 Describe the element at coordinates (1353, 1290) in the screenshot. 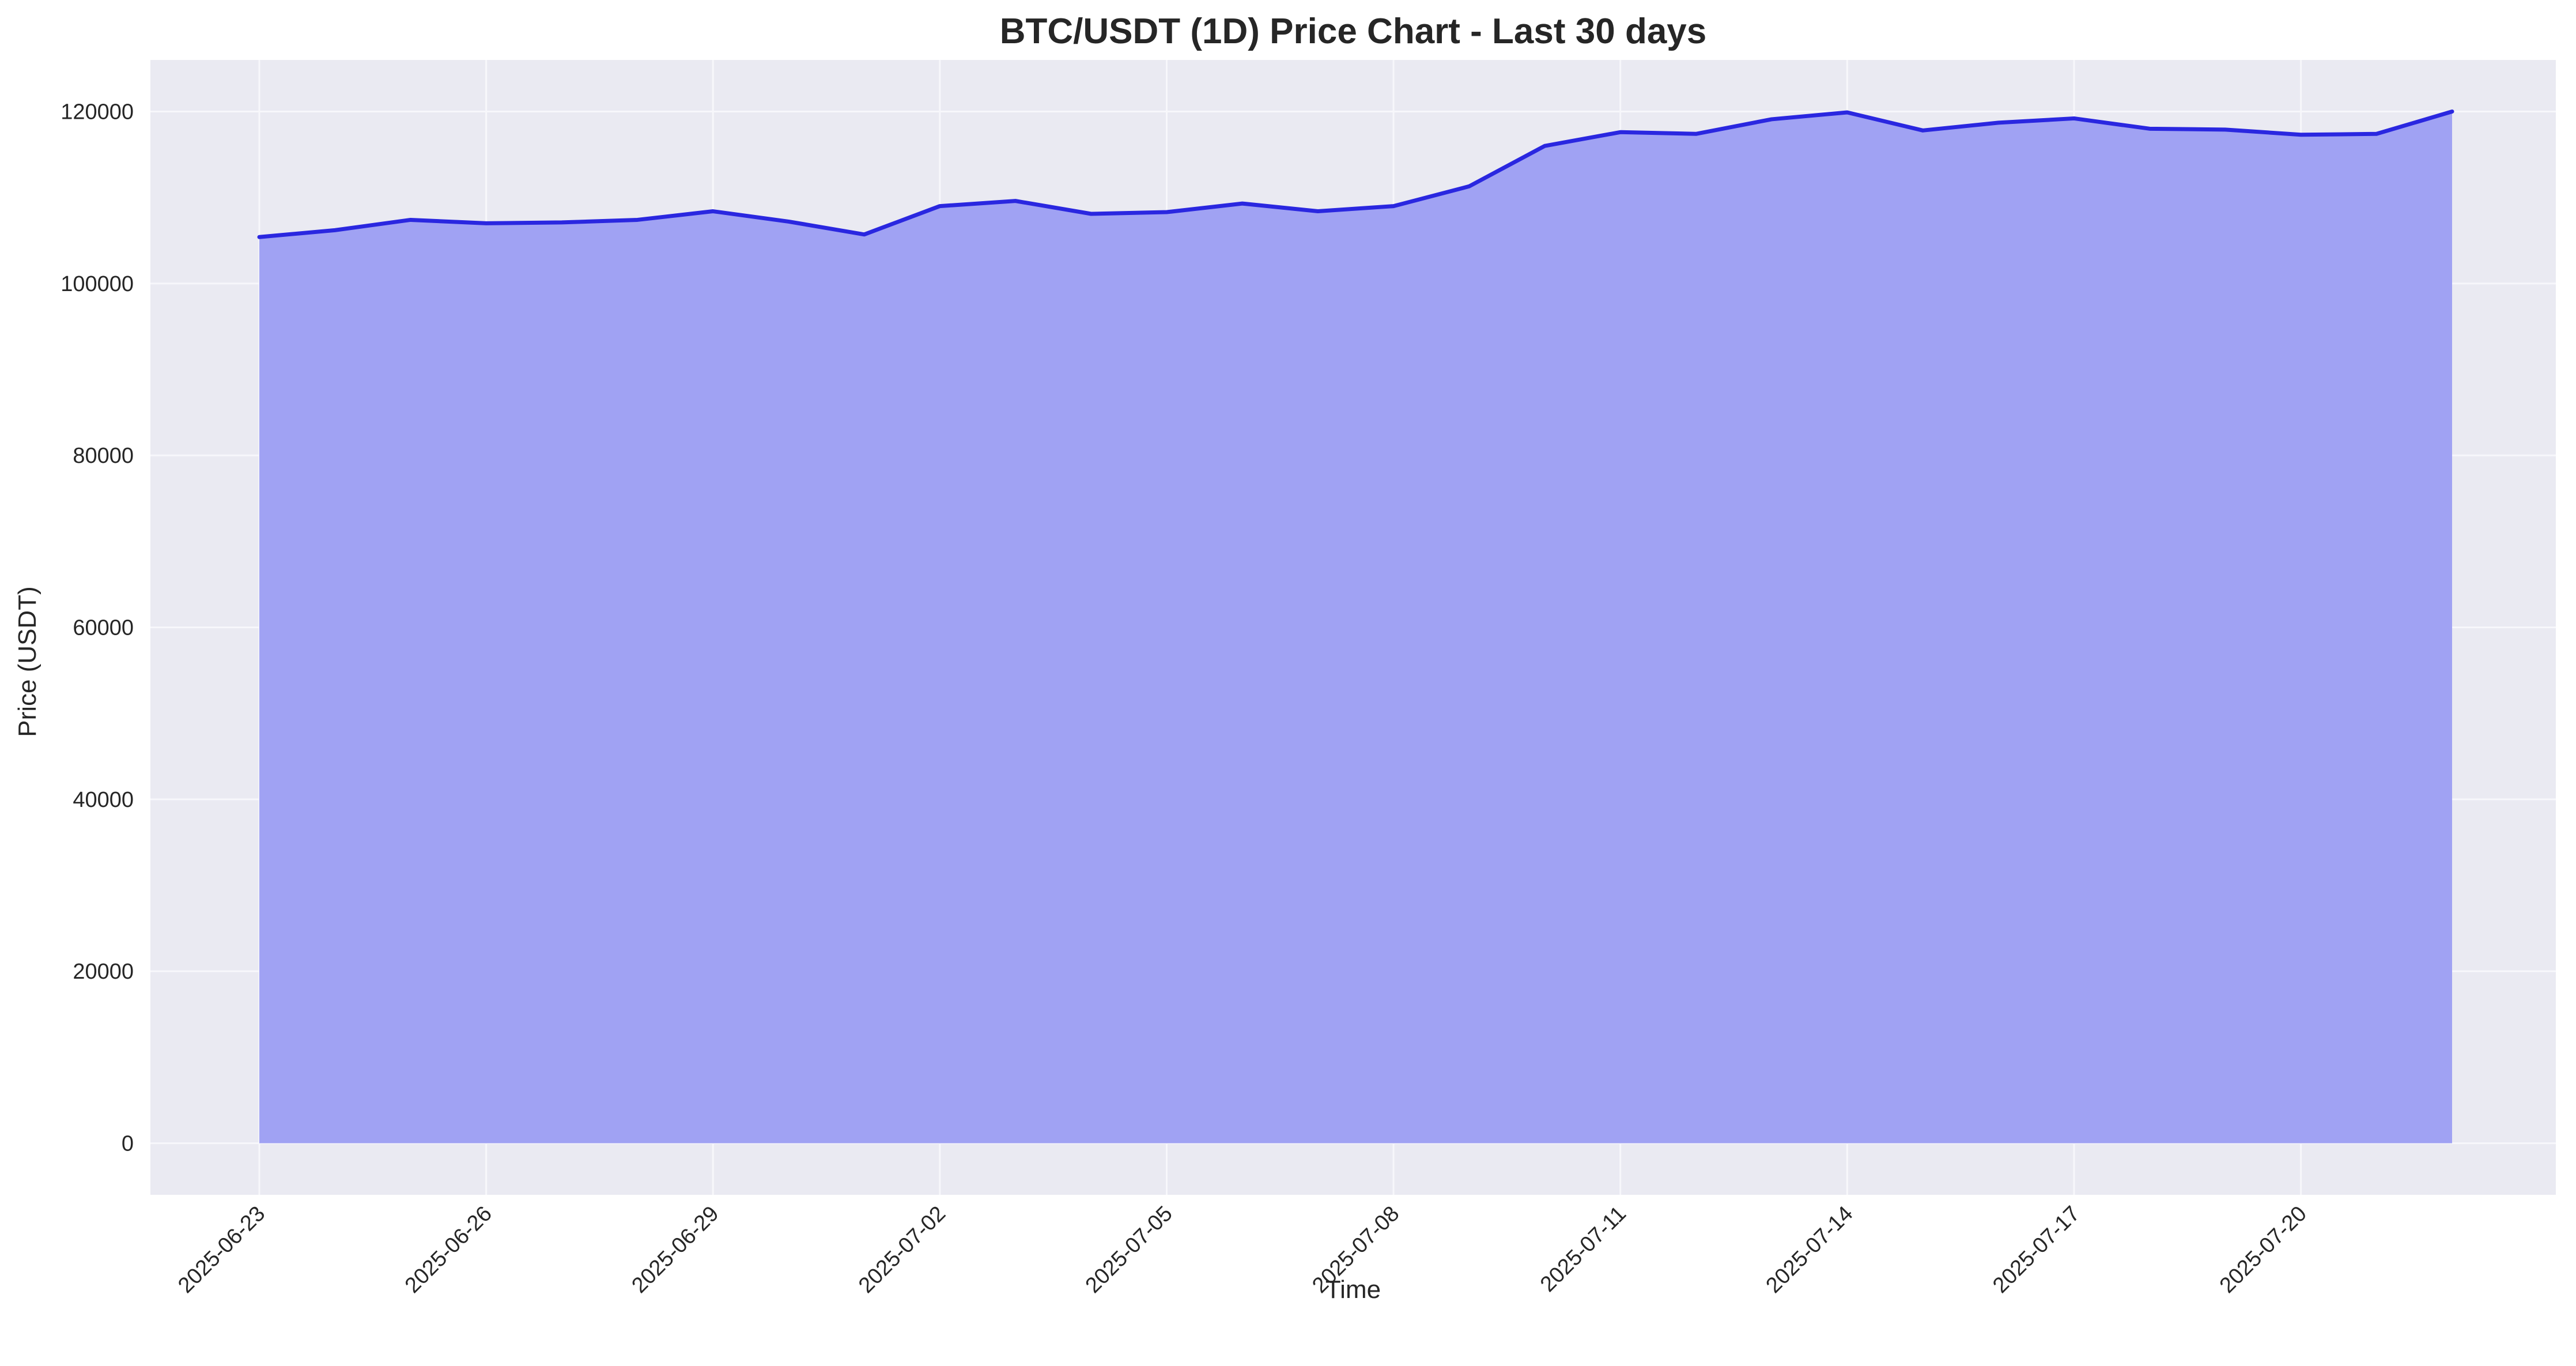

I see `x-axis-label: Time` at that location.